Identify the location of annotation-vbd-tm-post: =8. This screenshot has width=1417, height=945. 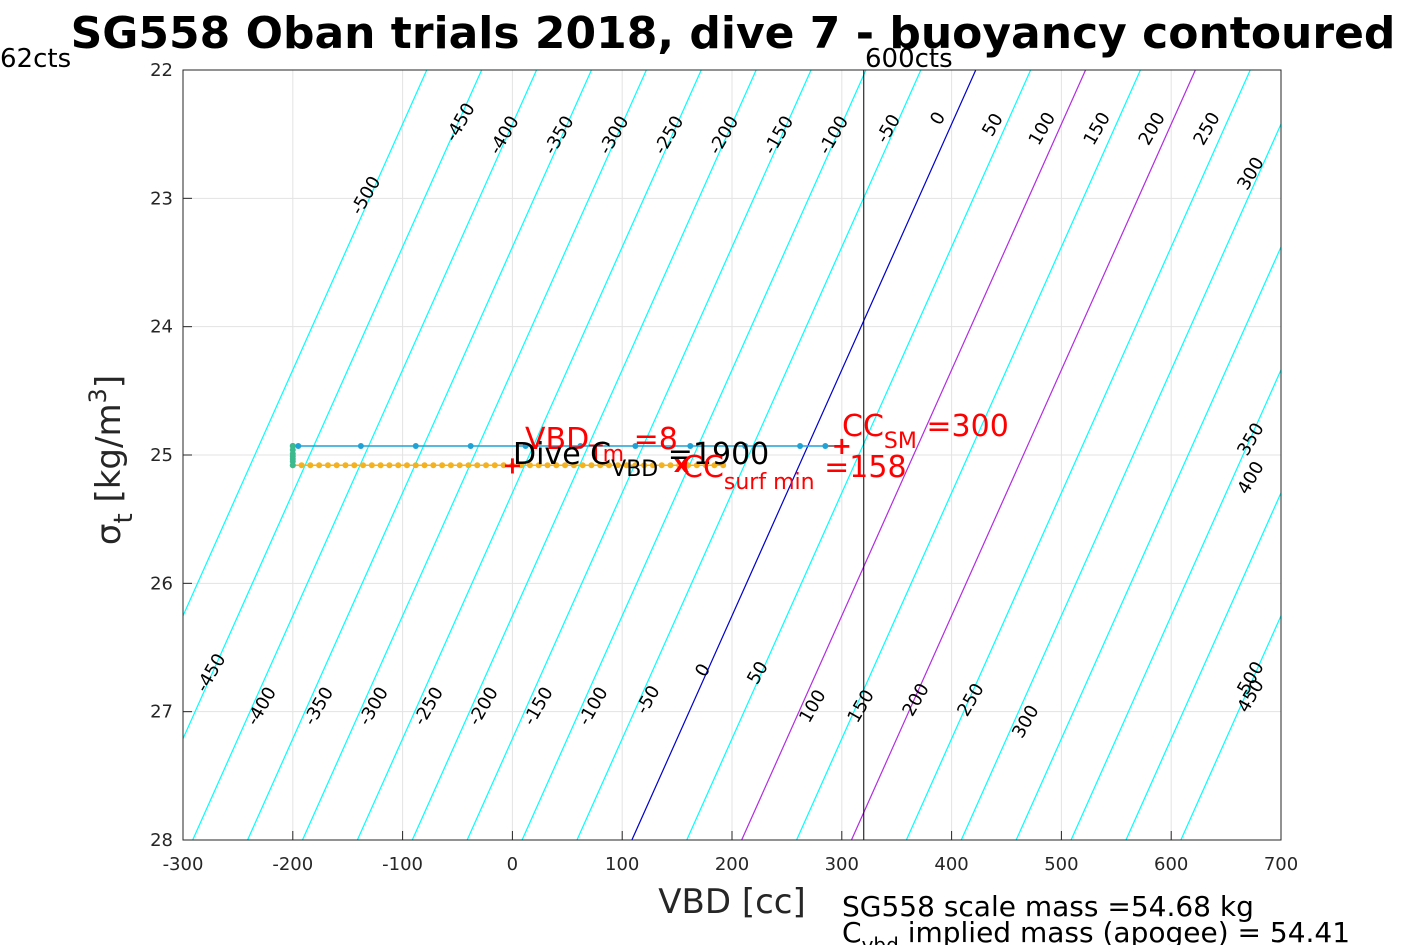
(651, 439).